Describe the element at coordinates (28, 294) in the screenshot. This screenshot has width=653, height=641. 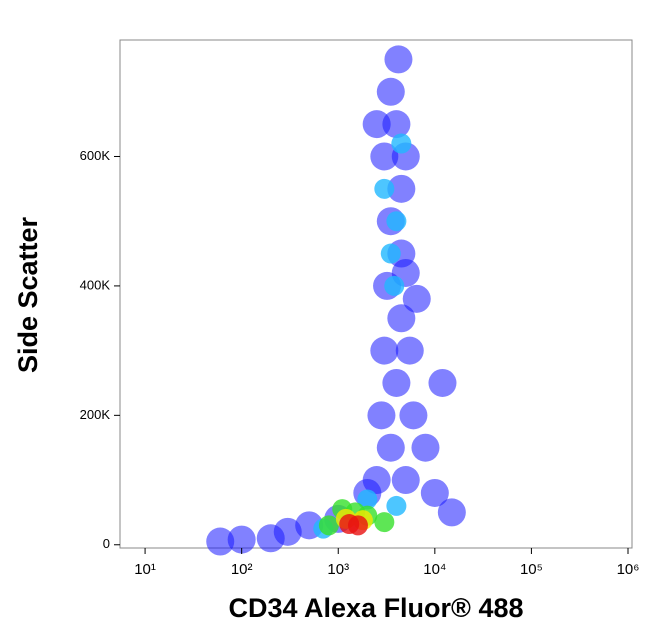
I see `y-axis-title: Side Scatter` at that location.